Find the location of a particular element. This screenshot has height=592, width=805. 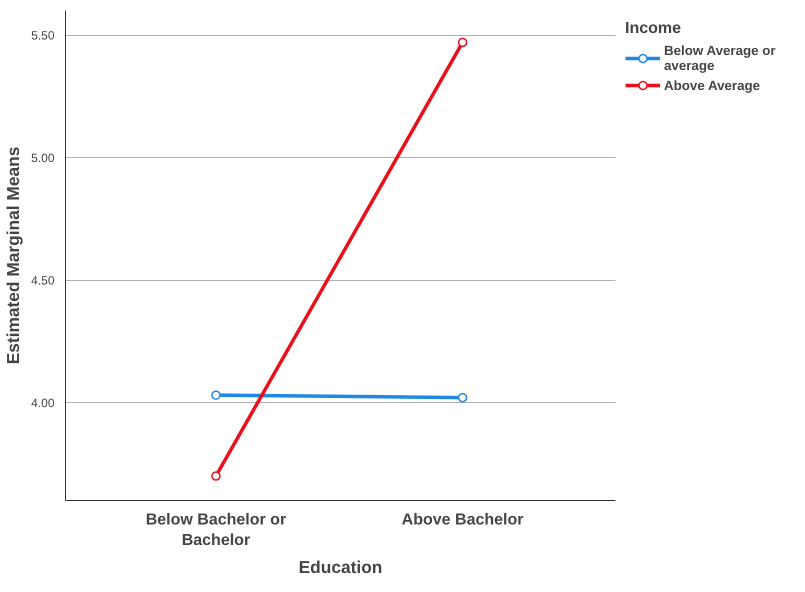

legend-title: Income is located at coordinates (653, 29).